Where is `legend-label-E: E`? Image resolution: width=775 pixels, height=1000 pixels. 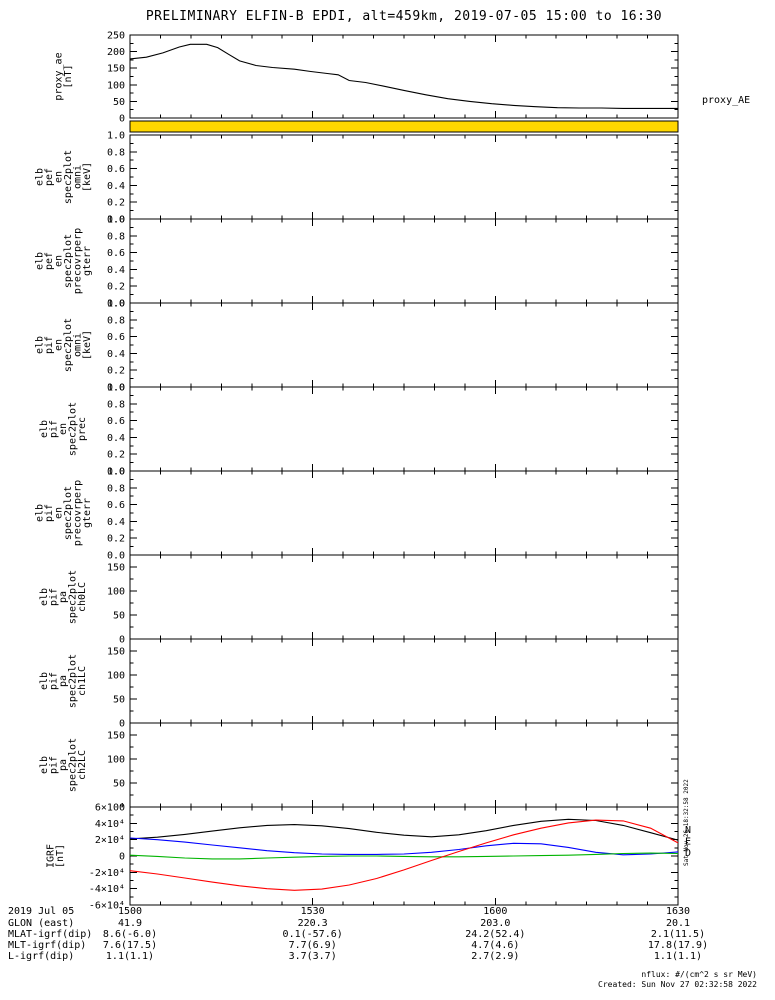
legend-label-E: E is located at coordinates (688, 842).